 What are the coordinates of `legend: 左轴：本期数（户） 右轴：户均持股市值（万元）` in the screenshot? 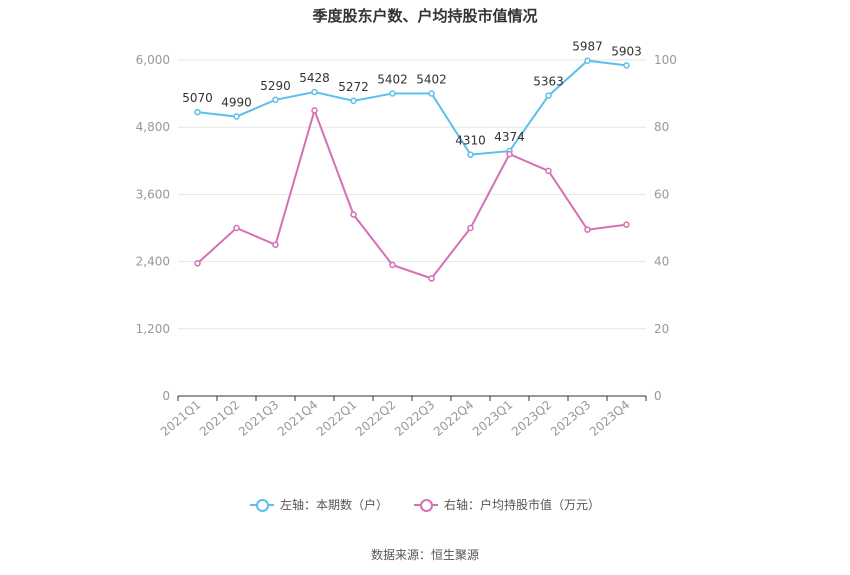 It's located at (425, 504).